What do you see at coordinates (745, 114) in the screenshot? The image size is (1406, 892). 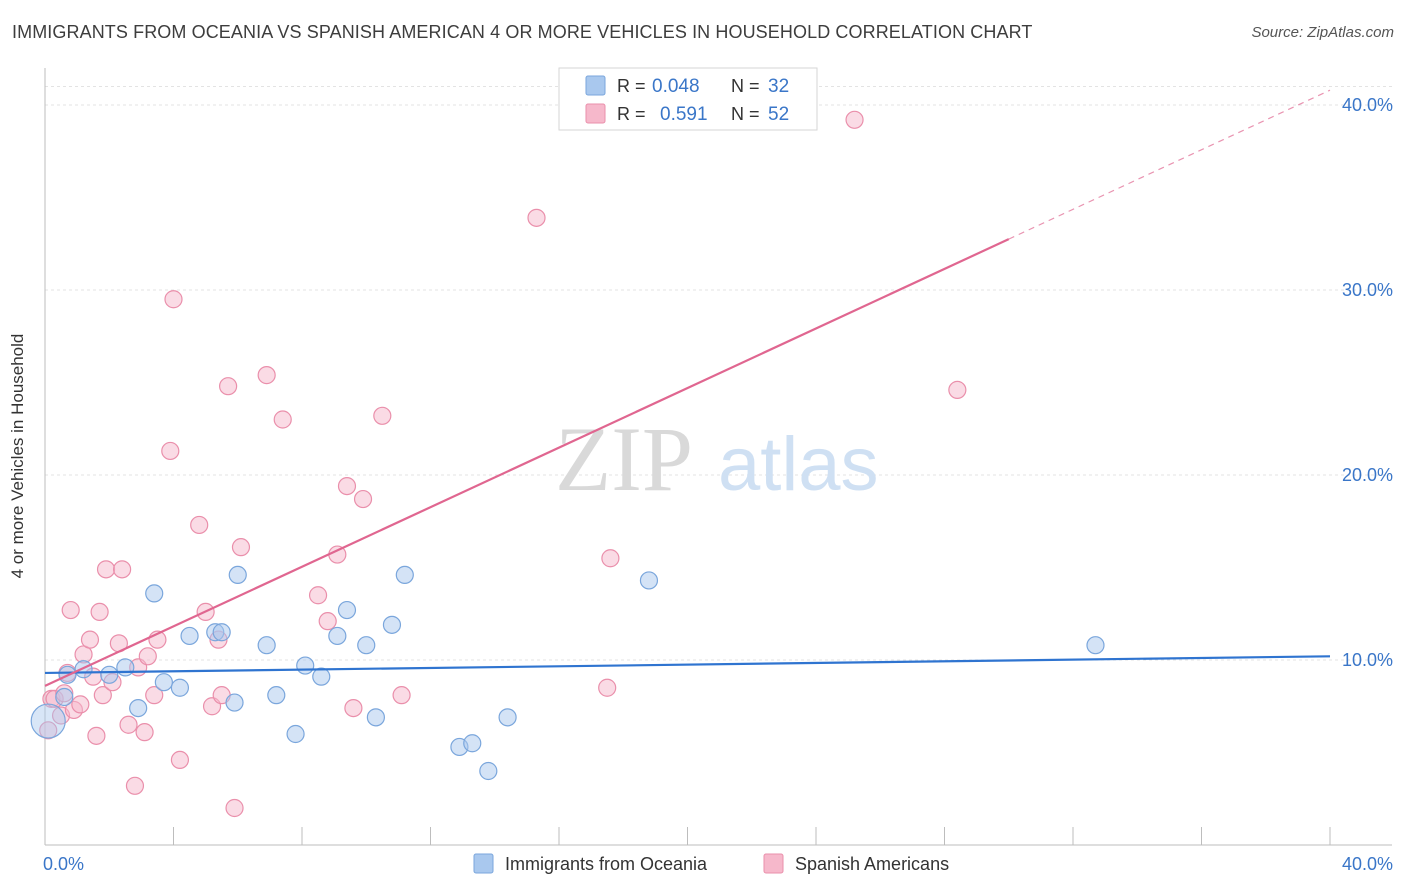 I see `stats-n-label-2: N =` at bounding box center [745, 114].